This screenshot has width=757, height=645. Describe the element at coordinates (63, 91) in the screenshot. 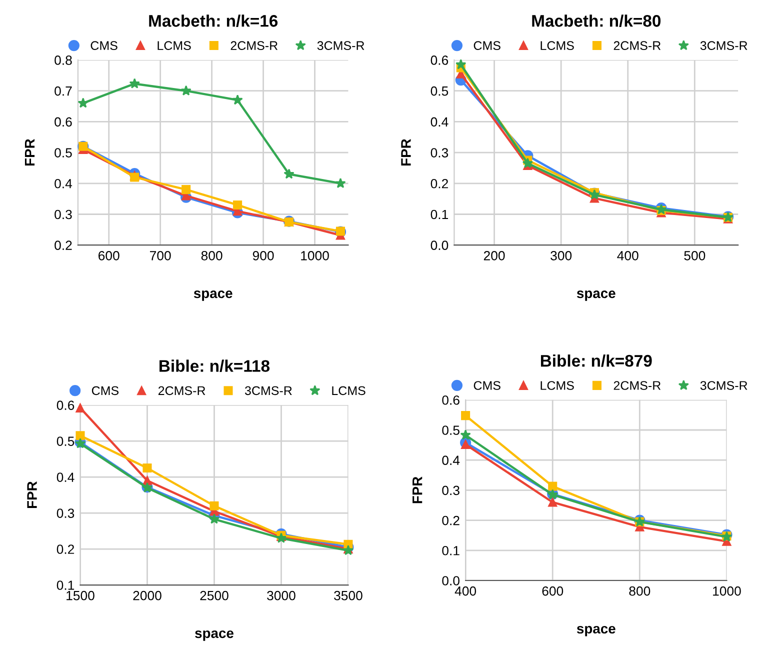

I see `y-tick-label: 0.7` at that location.